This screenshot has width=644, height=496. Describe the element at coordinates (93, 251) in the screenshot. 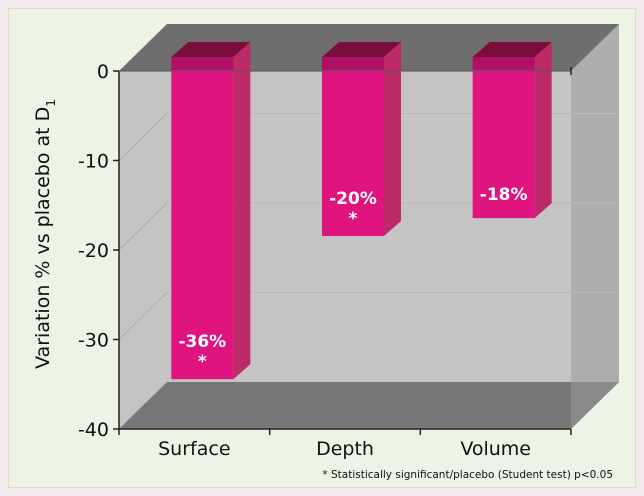

I see `y-tick-label: -20` at that location.